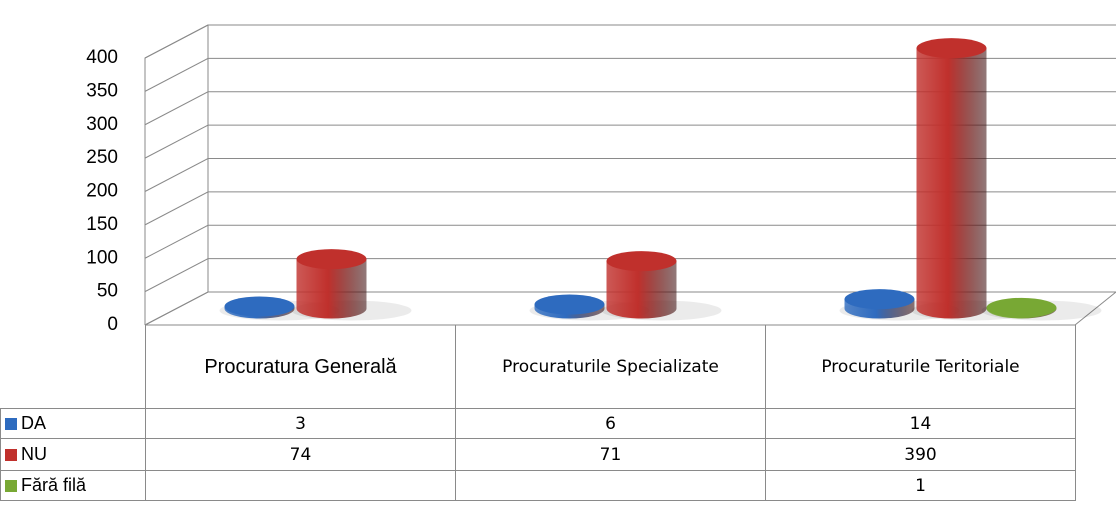 Image resolution: width=1116 pixels, height=516 pixels. Describe the element at coordinates (112, 324) in the screenshot. I see `y-tick-label: 0` at that location.